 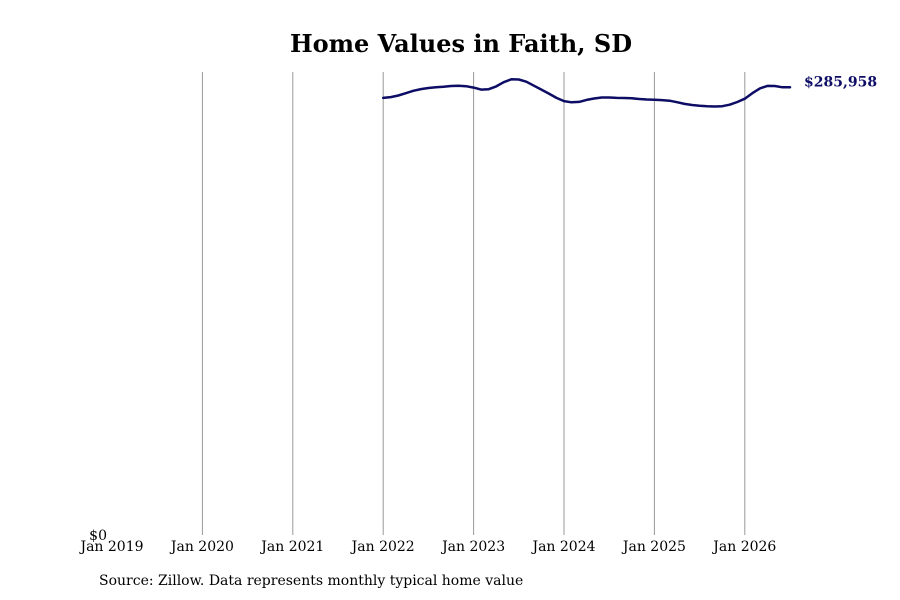 What do you see at coordinates (743, 547) in the screenshot?
I see `x-tick-label-7: Jan 2026` at bounding box center [743, 547].